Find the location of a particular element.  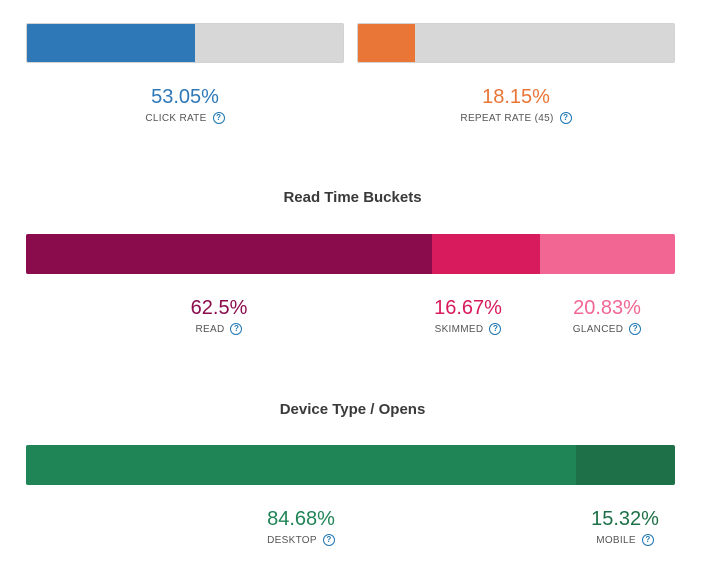

read-stat: 62.5% READ ? is located at coordinates (219, 315).